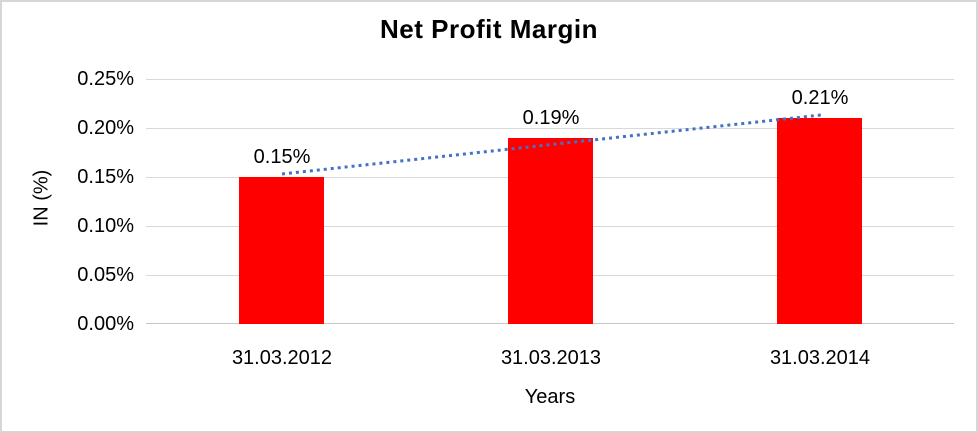  Describe the element at coordinates (551, 358) in the screenshot. I see `x-tick-label: 31.03.2013` at that location.